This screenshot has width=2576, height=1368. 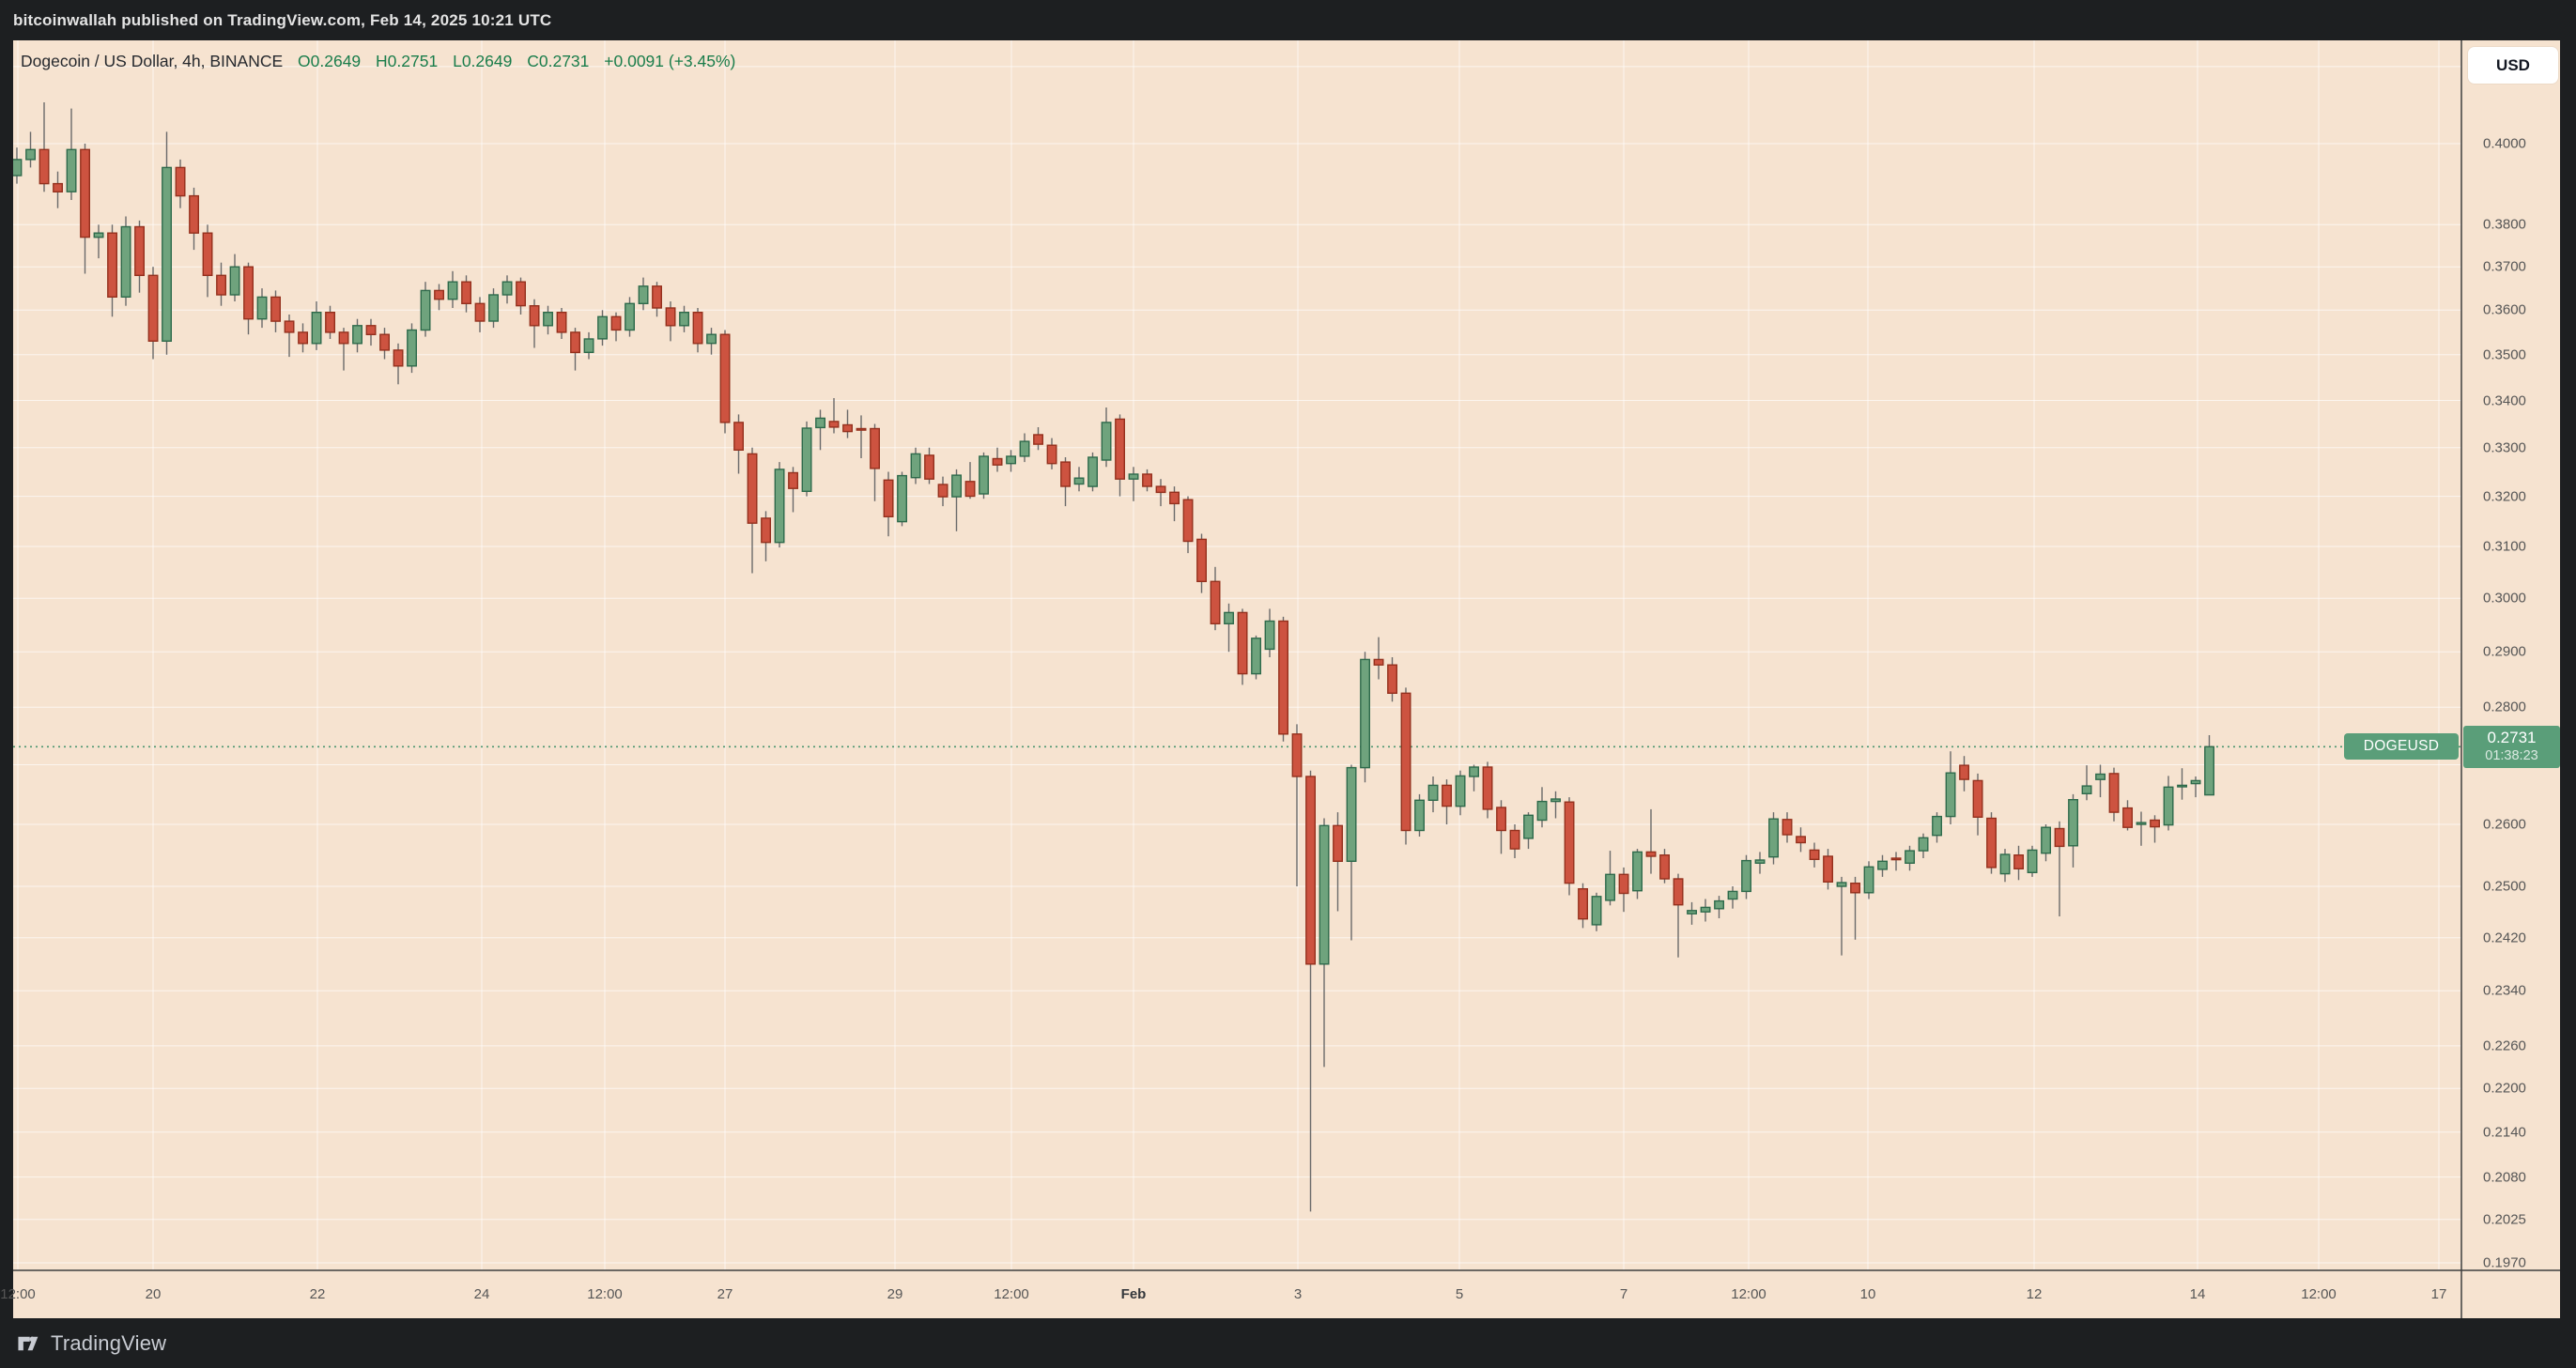 I want to click on ohlc-high: H0.2751, so click(x=407, y=61).